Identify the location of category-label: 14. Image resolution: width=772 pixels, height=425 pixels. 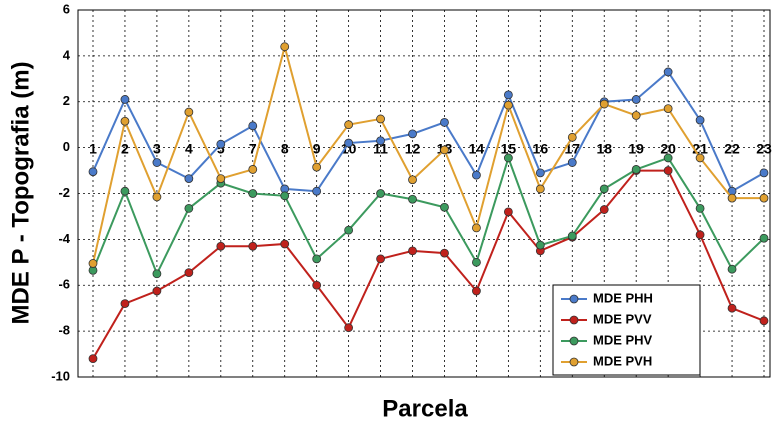
(477, 148).